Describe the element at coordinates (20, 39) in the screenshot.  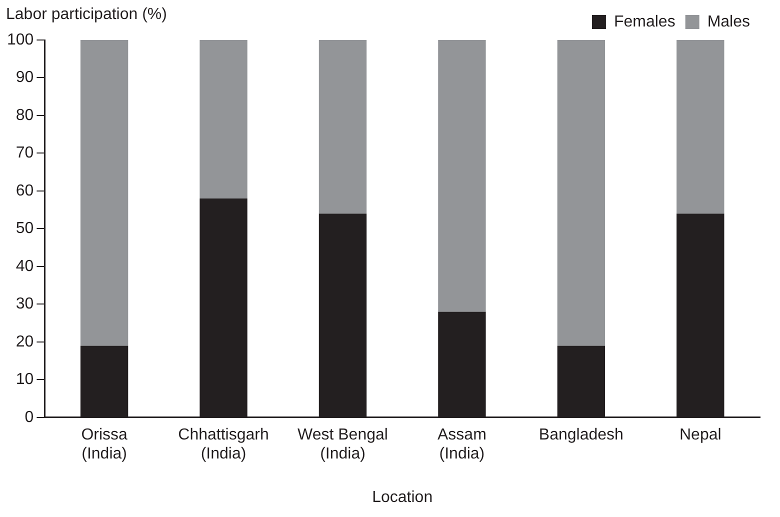
I see `y-tick-label: 100` at that location.